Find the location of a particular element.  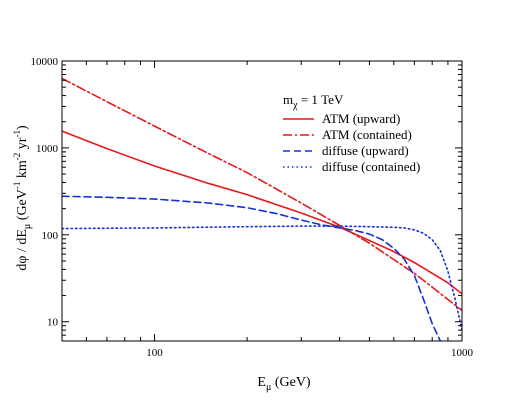

y-axis-label-sup1: -1 is located at coordinates (17, 186).